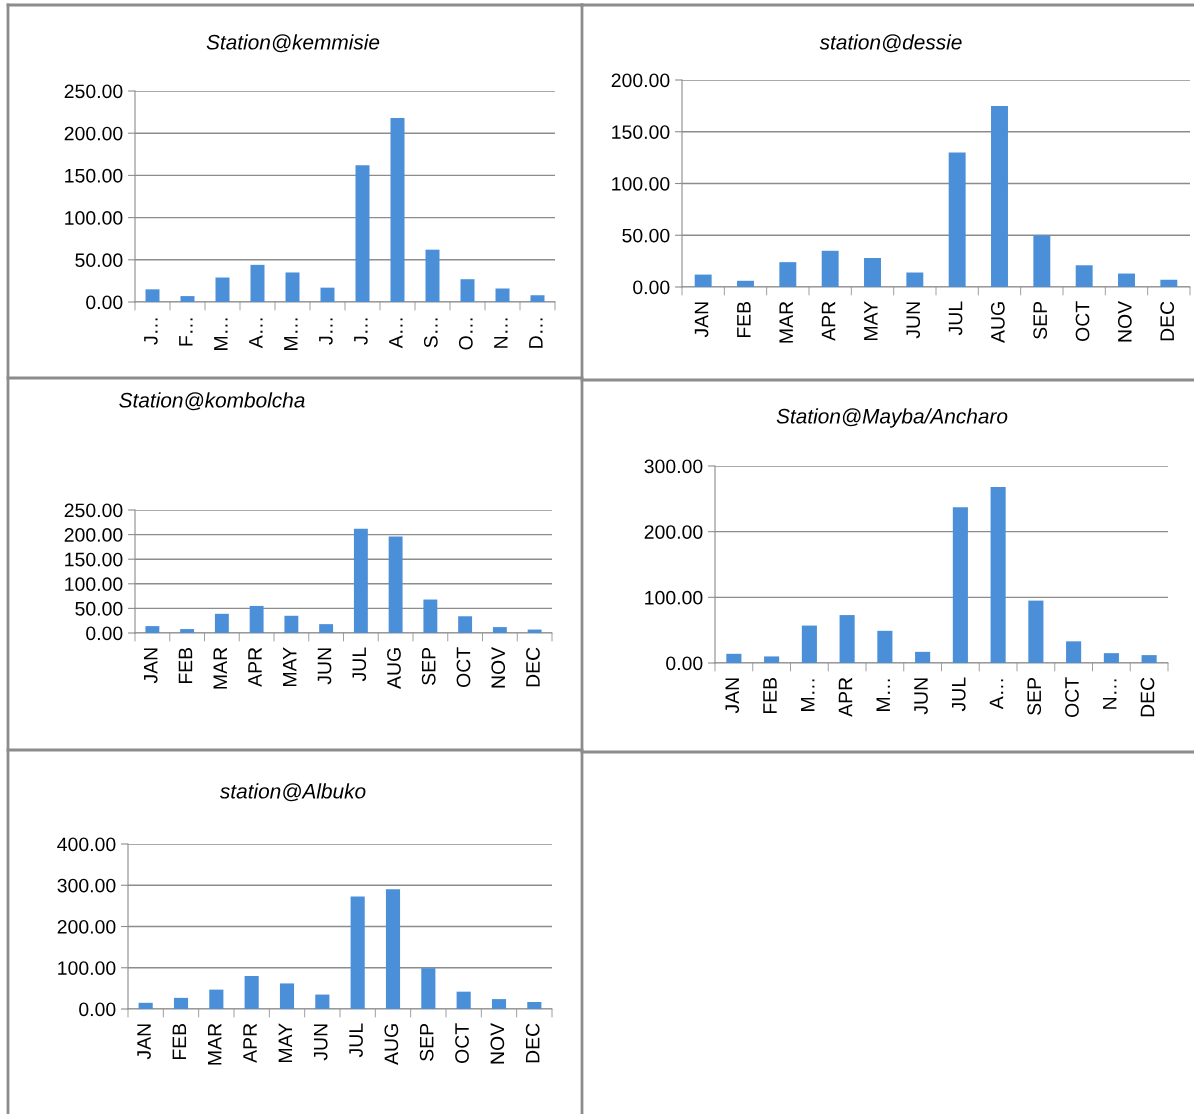 This screenshot has height=1114, width=1194. I want to click on chart-title: station@dessie, so click(890, 43).